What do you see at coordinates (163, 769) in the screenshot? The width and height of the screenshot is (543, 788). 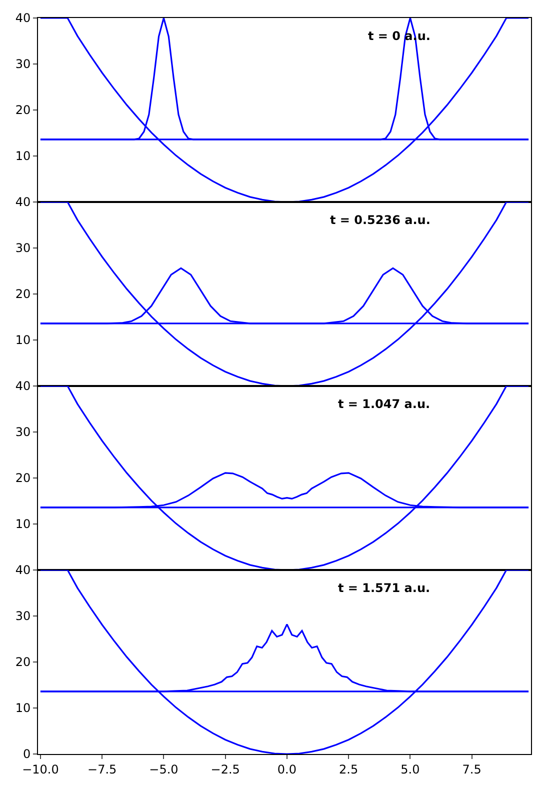 I see `x-tick-label: −5.0` at bounding box center [163, 769].